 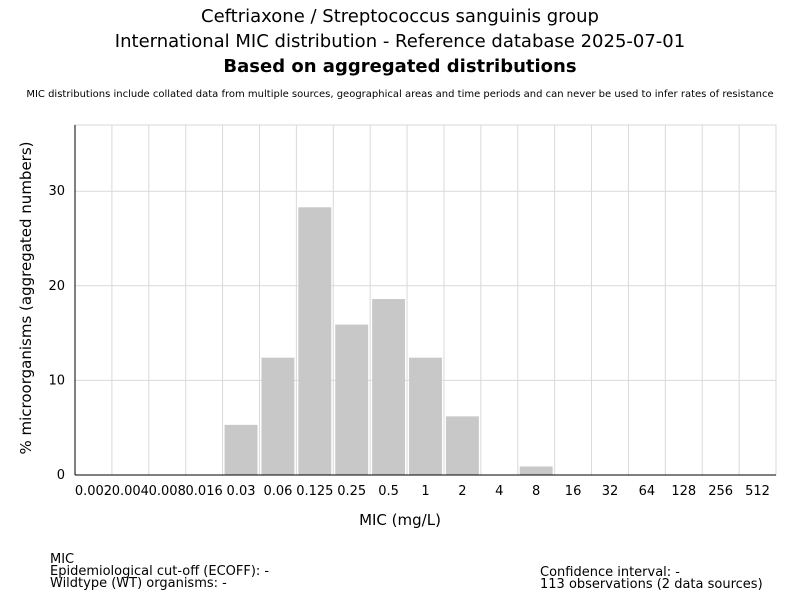 I want to click on x-tick-label: 0.125, so click(x=314, y=491).